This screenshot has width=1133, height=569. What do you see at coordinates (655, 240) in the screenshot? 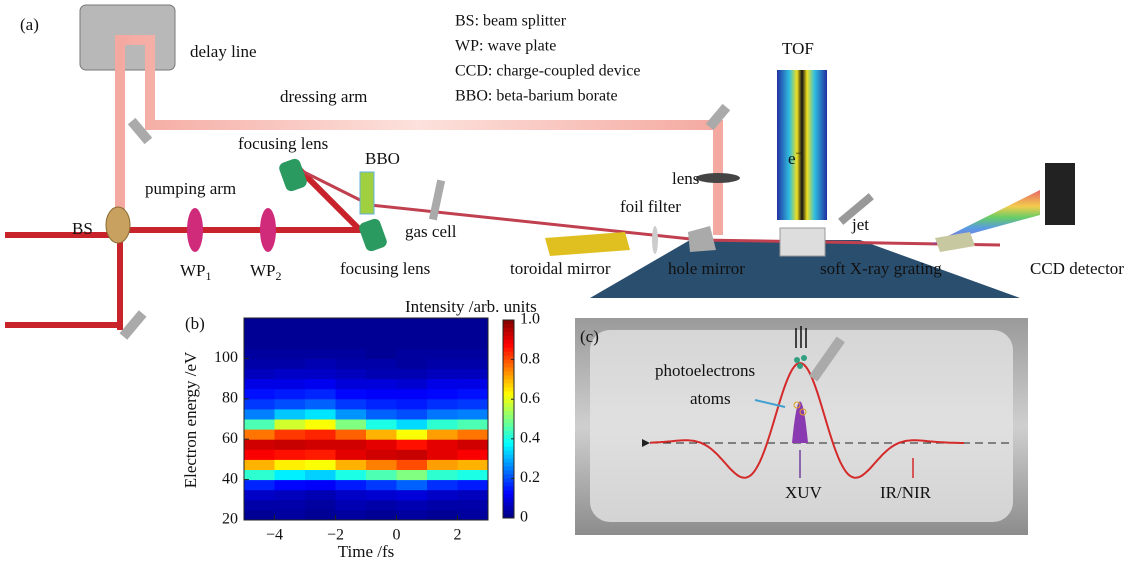
I see `foil-filter` at bounding box center [655, 240].